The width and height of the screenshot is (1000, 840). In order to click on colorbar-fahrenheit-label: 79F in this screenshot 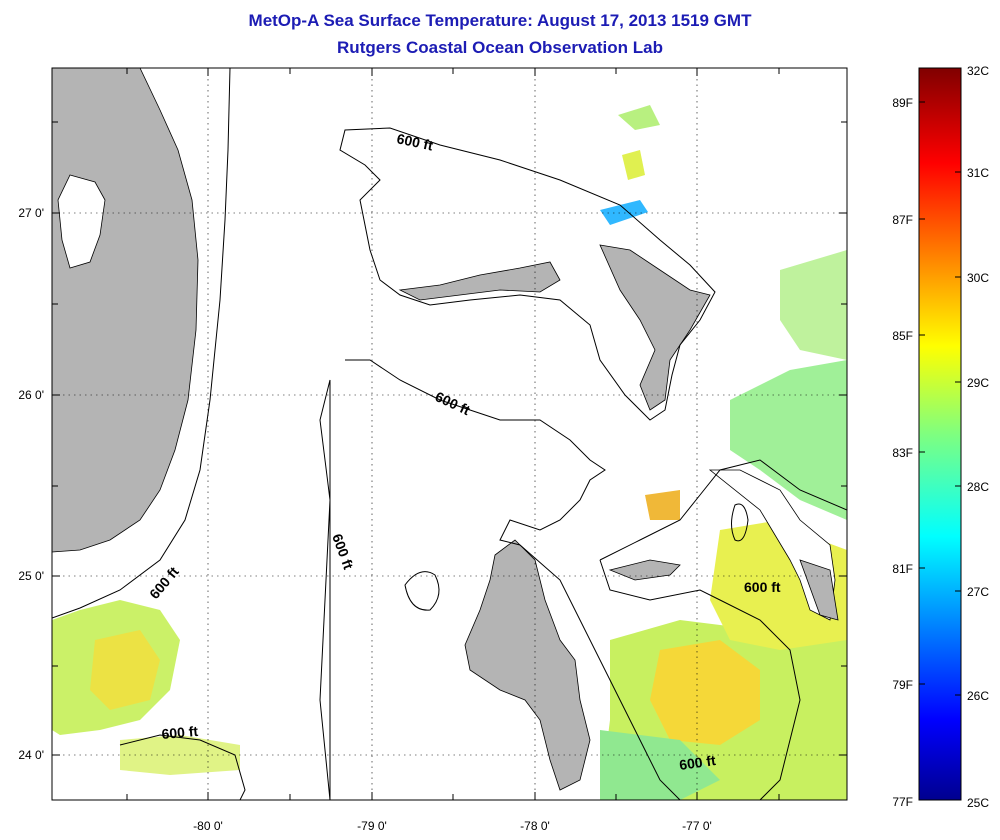, I will do `click(902, 685)`.